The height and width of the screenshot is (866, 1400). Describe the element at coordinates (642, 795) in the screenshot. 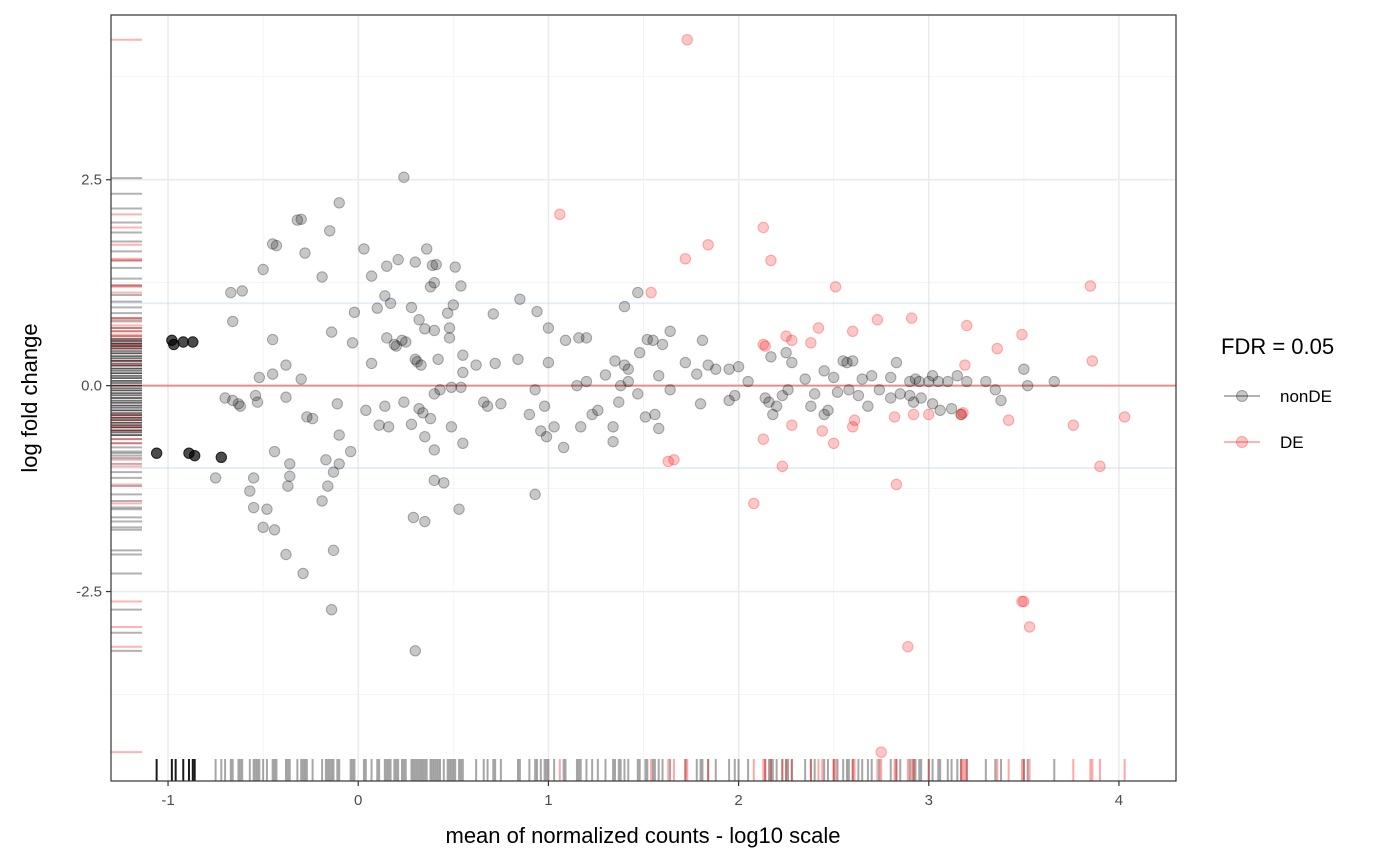

I see `x-axis-ticks: -1 0 1 2 3 4` at that location.